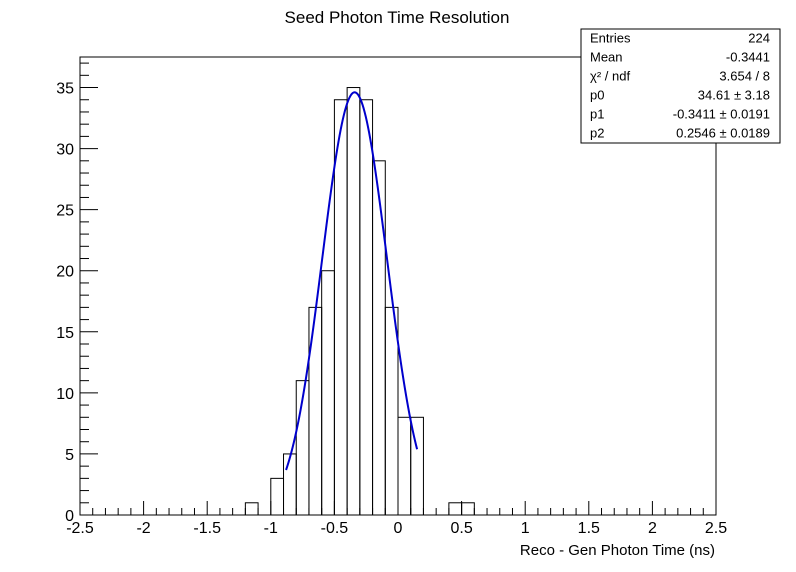 The height and width of the screenshot is (572, 796). What do you see at coordinates (271, 528) in the screenshot?
I see `x-tick-label: -1` at bounding box center [271, 528].